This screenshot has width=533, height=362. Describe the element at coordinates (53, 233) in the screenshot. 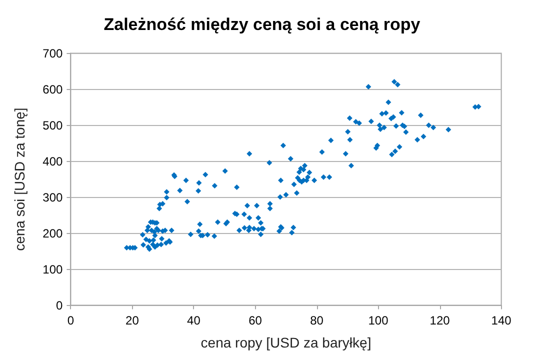

I see `y-tick-label: 200` at that location.